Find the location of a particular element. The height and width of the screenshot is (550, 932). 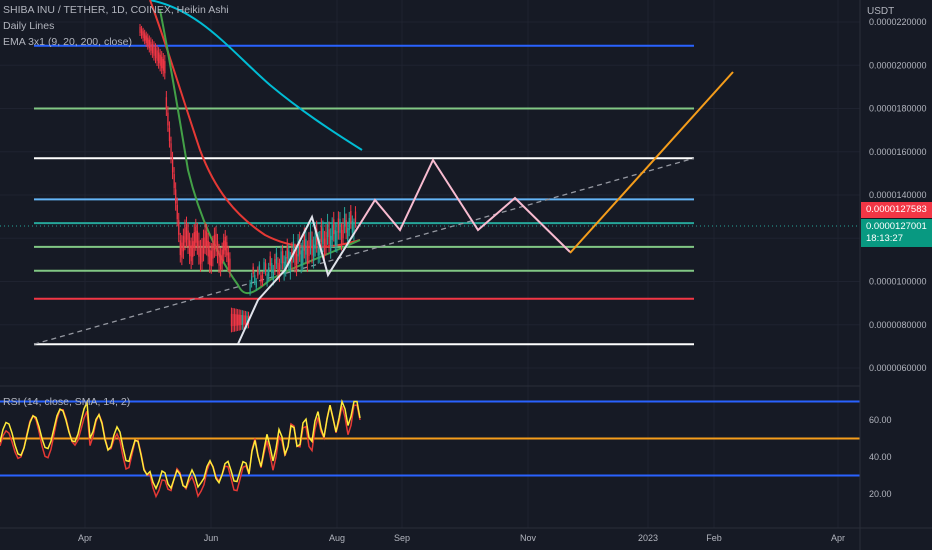

candles is located at coordinates (248, 178).